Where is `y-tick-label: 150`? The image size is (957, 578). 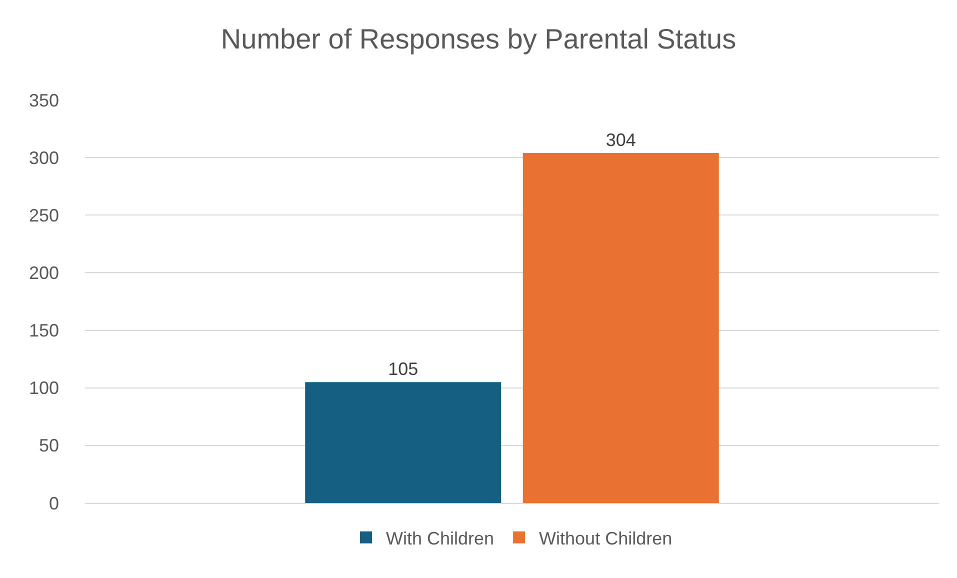
y-tick-label: 150 is located at coordinates (43, 330).